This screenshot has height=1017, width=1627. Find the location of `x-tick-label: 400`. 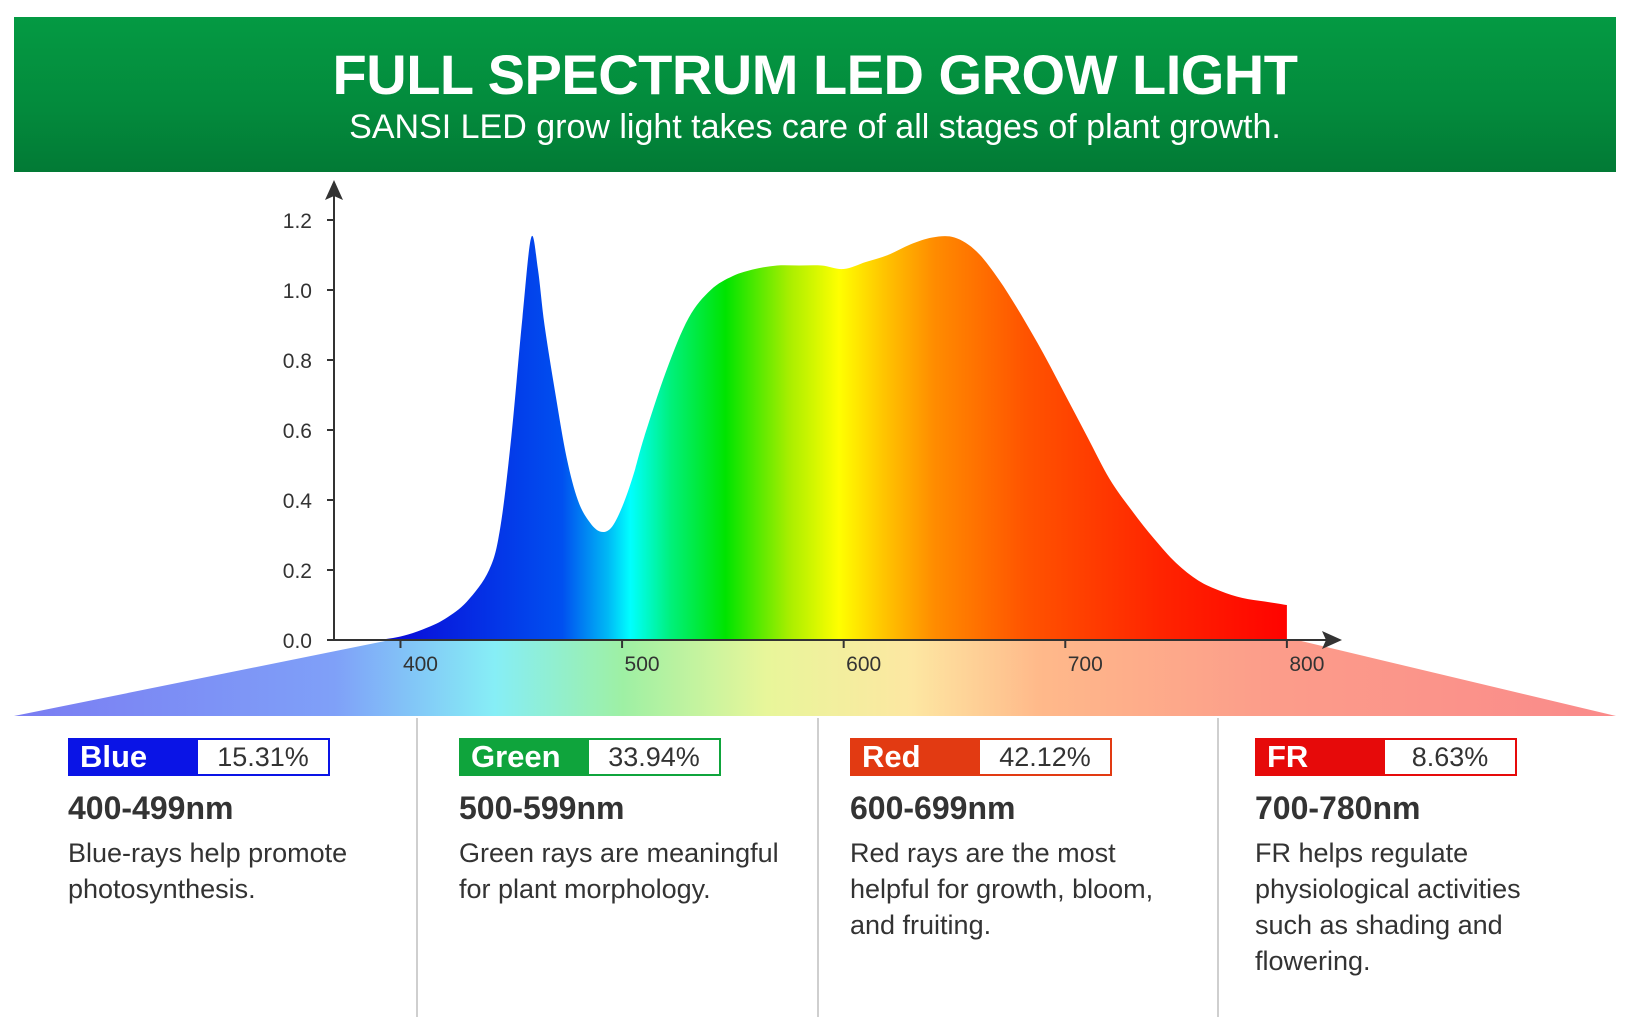

x-tick-label: 400 is located at coordinates (420, 664).